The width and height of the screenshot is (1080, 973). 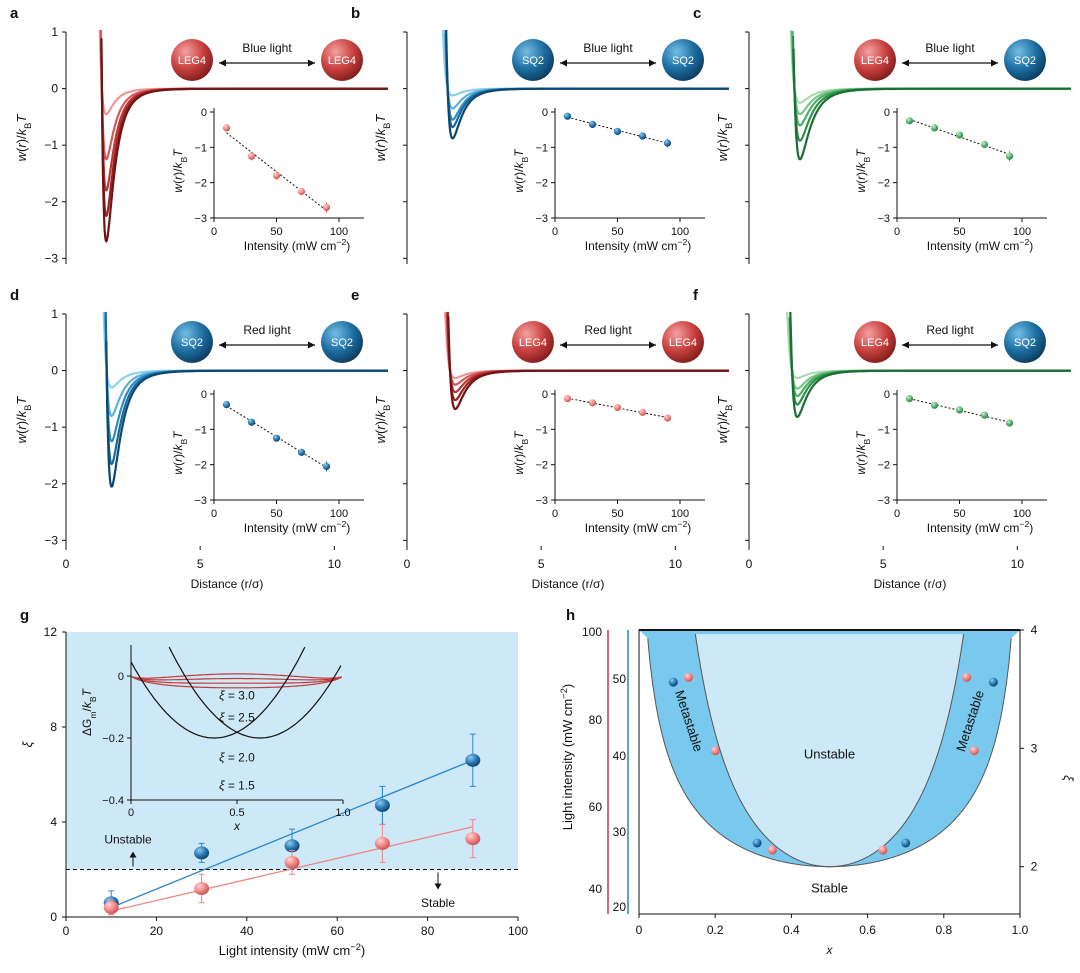 I want to click on left-inner-tick-label: 50, so click(x=620, y=679).